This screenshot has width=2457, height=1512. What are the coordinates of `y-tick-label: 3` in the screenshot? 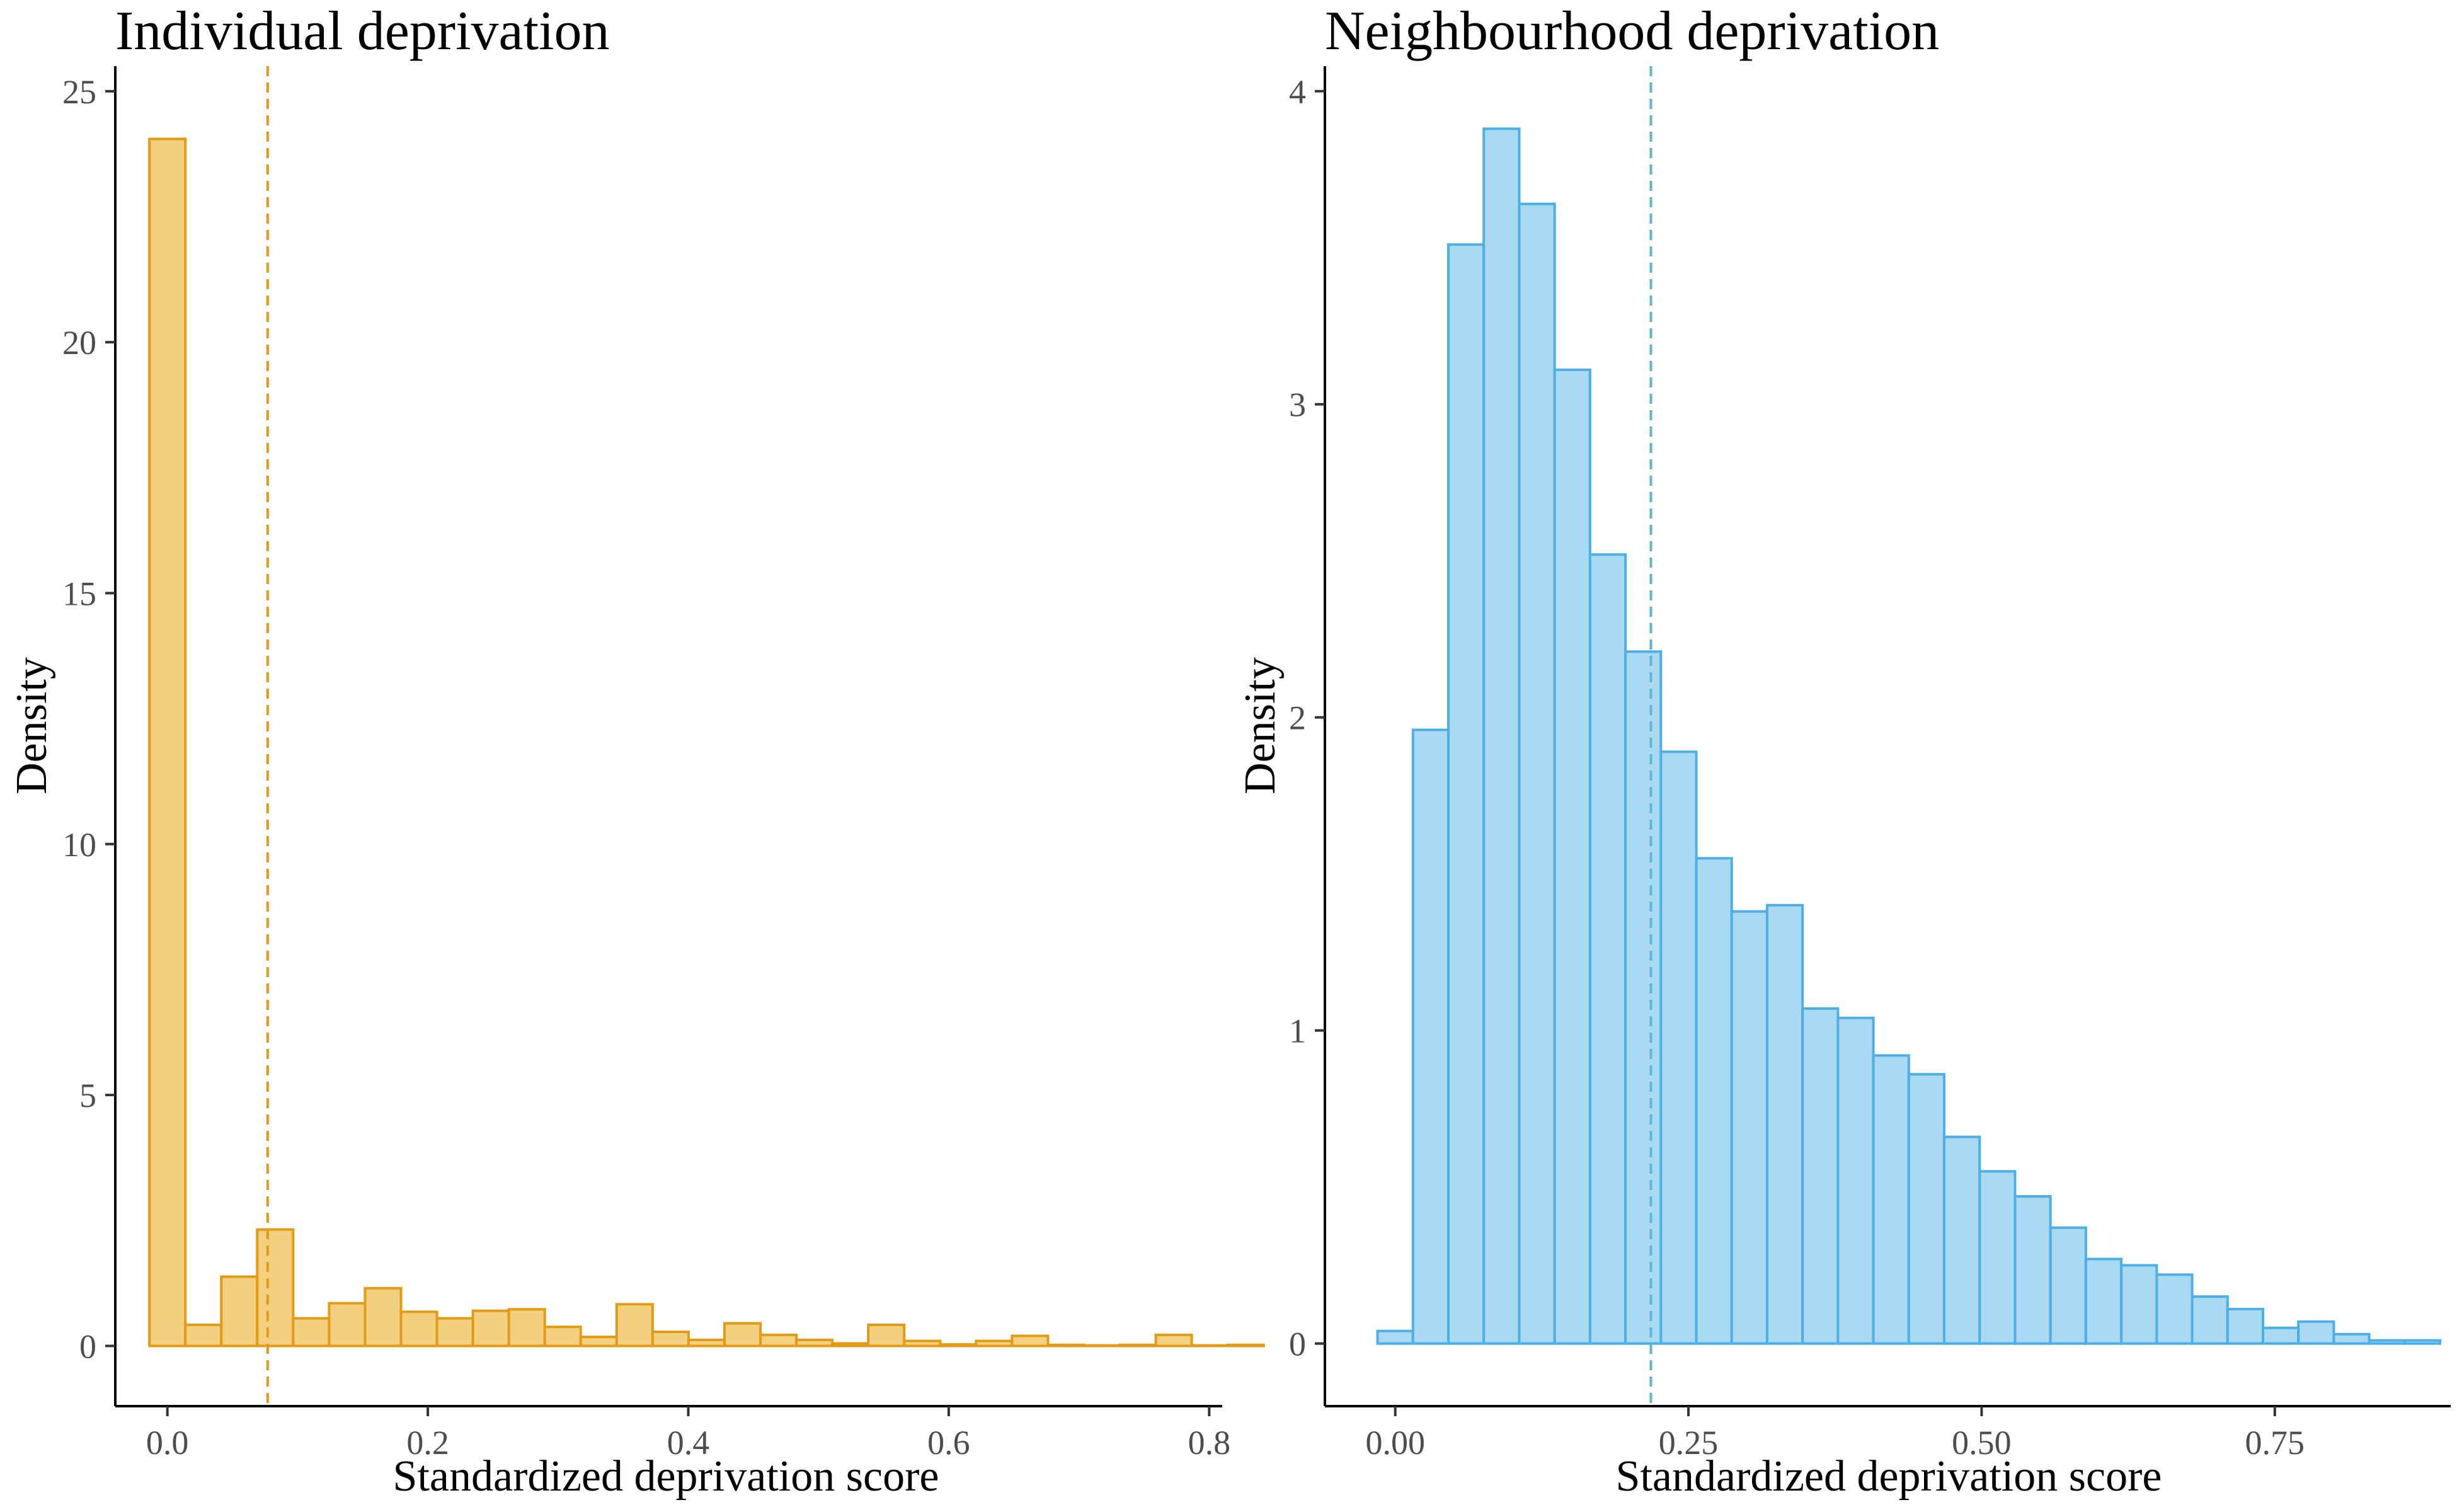 It's located at (1297, 405).